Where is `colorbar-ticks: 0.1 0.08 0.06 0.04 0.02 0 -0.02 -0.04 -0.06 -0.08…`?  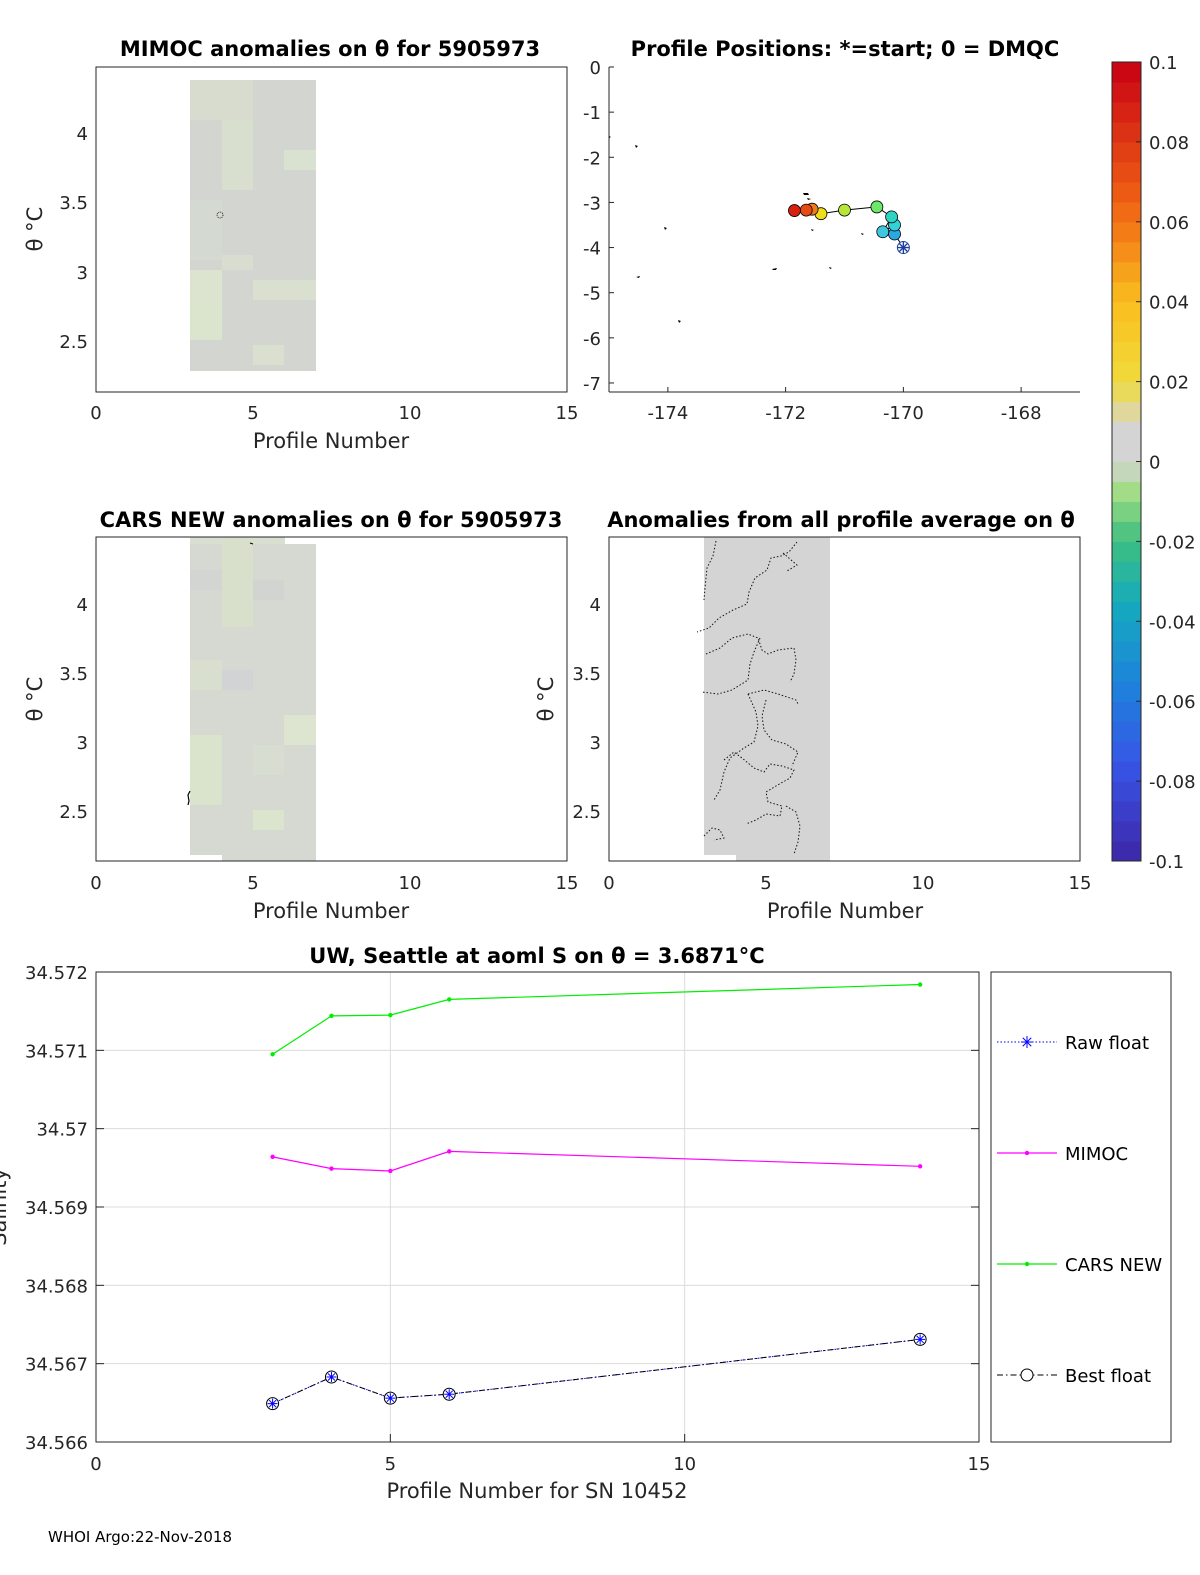
colorbar-ticks: 0.1 0.08 0.06 0.04 0.02 0 -0.02 -0.04 -0.06 -0.08… is located at coordinates (1166, 463).